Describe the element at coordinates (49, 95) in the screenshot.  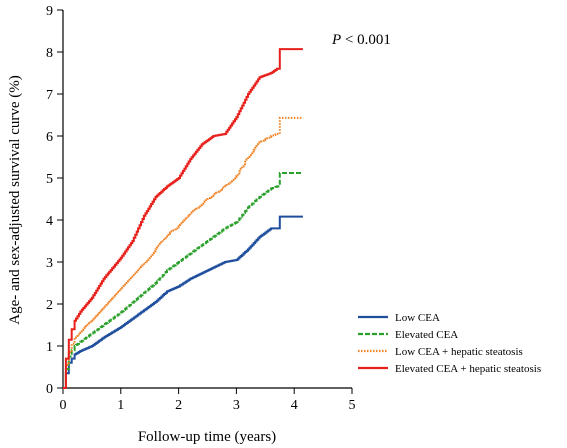
I see `y-tick-label: 7` at that location.